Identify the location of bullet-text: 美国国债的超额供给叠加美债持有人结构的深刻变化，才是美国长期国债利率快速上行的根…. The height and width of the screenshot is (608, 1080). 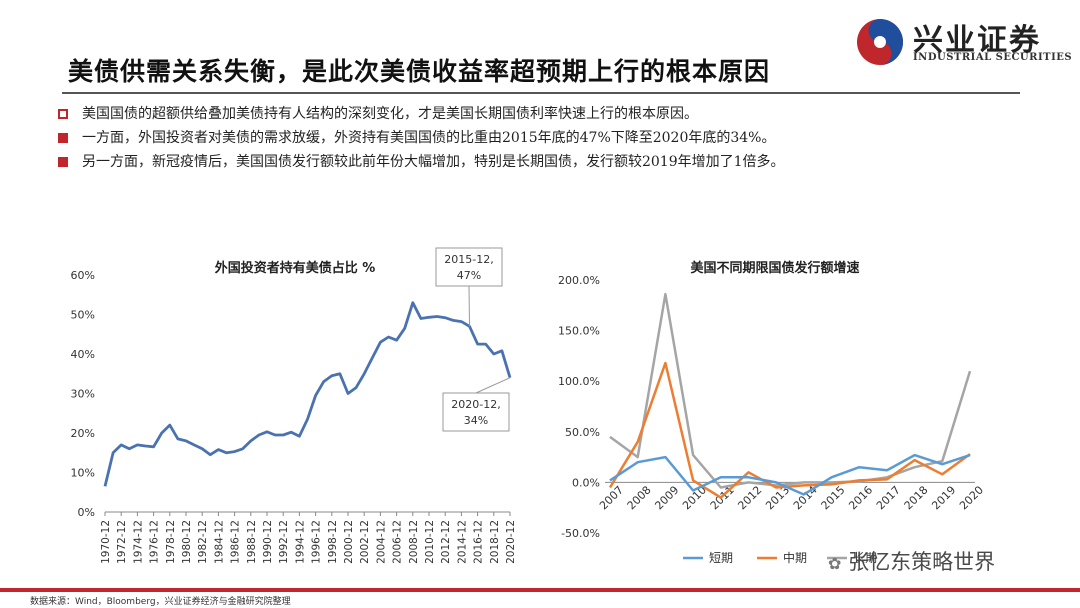
(390, 114).